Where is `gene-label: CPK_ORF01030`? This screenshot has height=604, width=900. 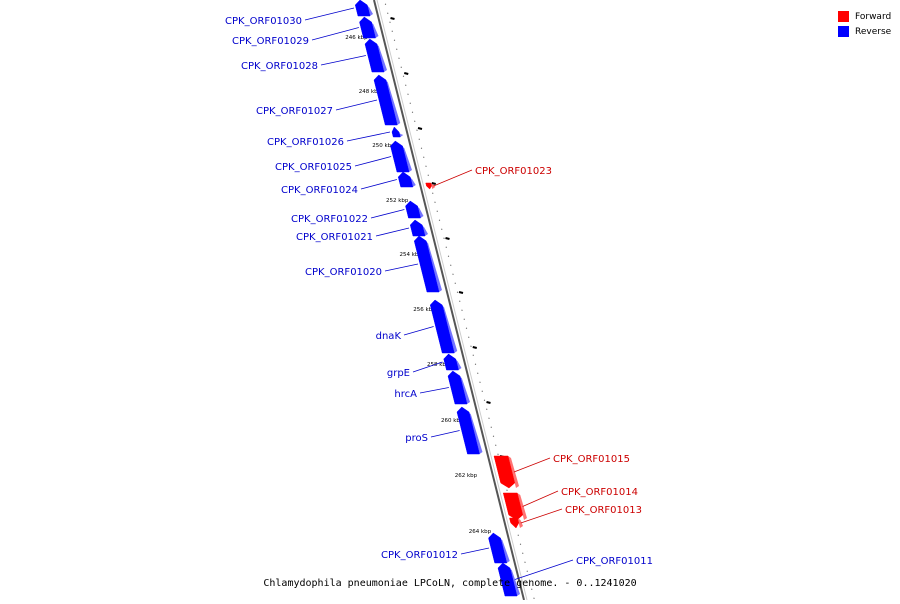 gene-label: CPK_ORF01030 is located at coordinates (263, 21).